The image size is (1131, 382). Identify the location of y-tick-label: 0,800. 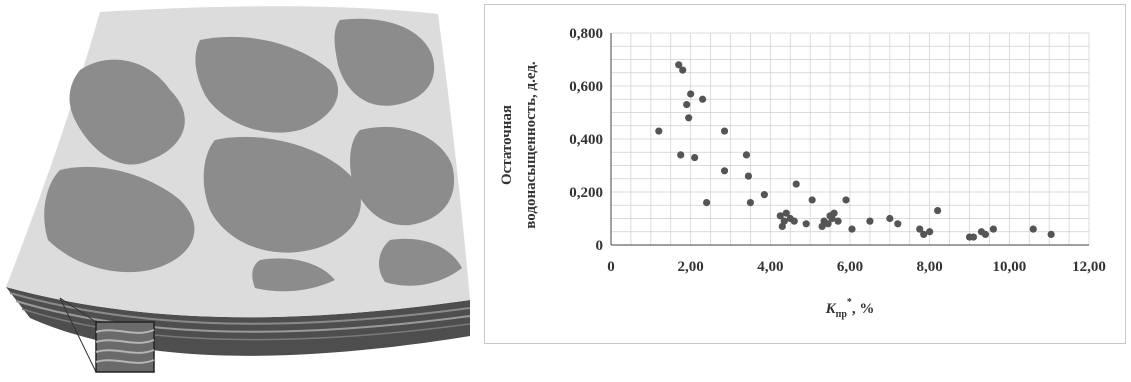
(586, 34).